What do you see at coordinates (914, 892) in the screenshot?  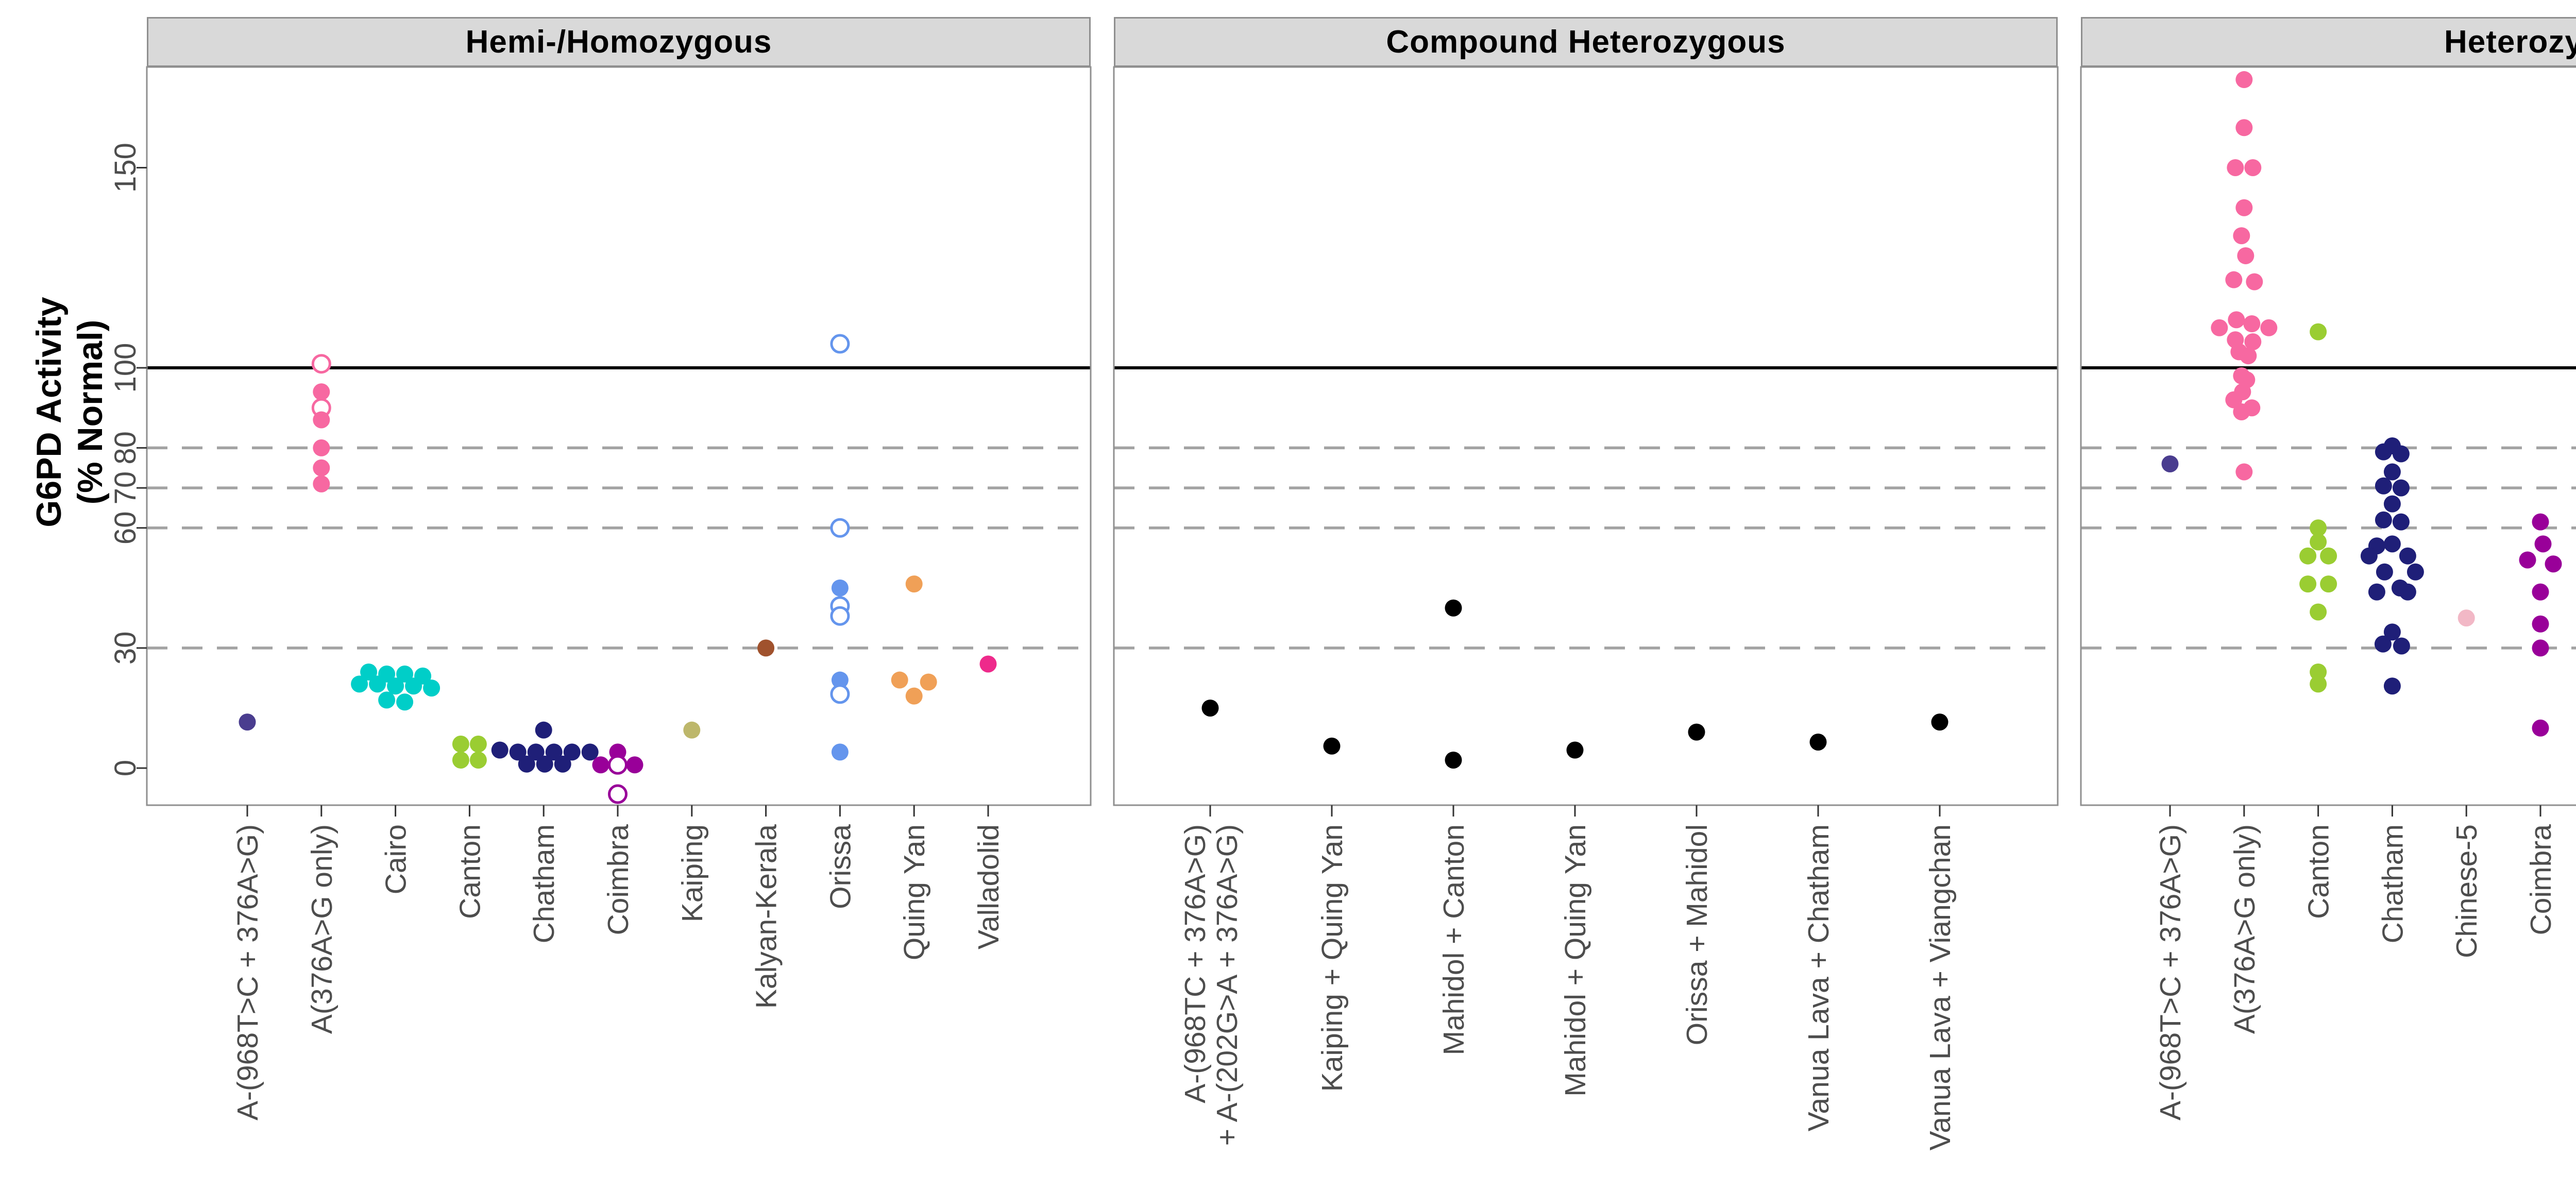 I see `x-tick-label: Quing Yan` at bounding box center [914, 892].